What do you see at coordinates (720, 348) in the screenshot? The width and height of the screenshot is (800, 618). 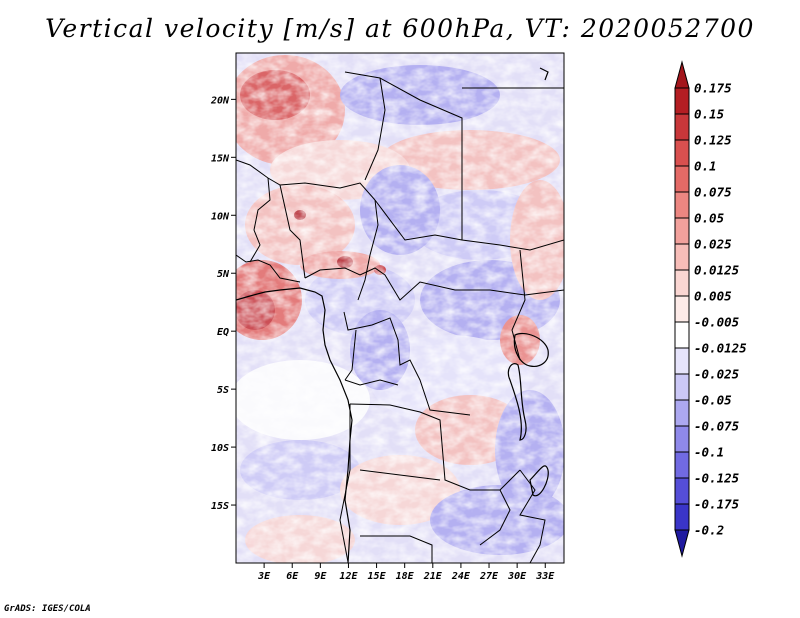 I see `colorbar-label: -0.0125` at bounding box center [720, 348].